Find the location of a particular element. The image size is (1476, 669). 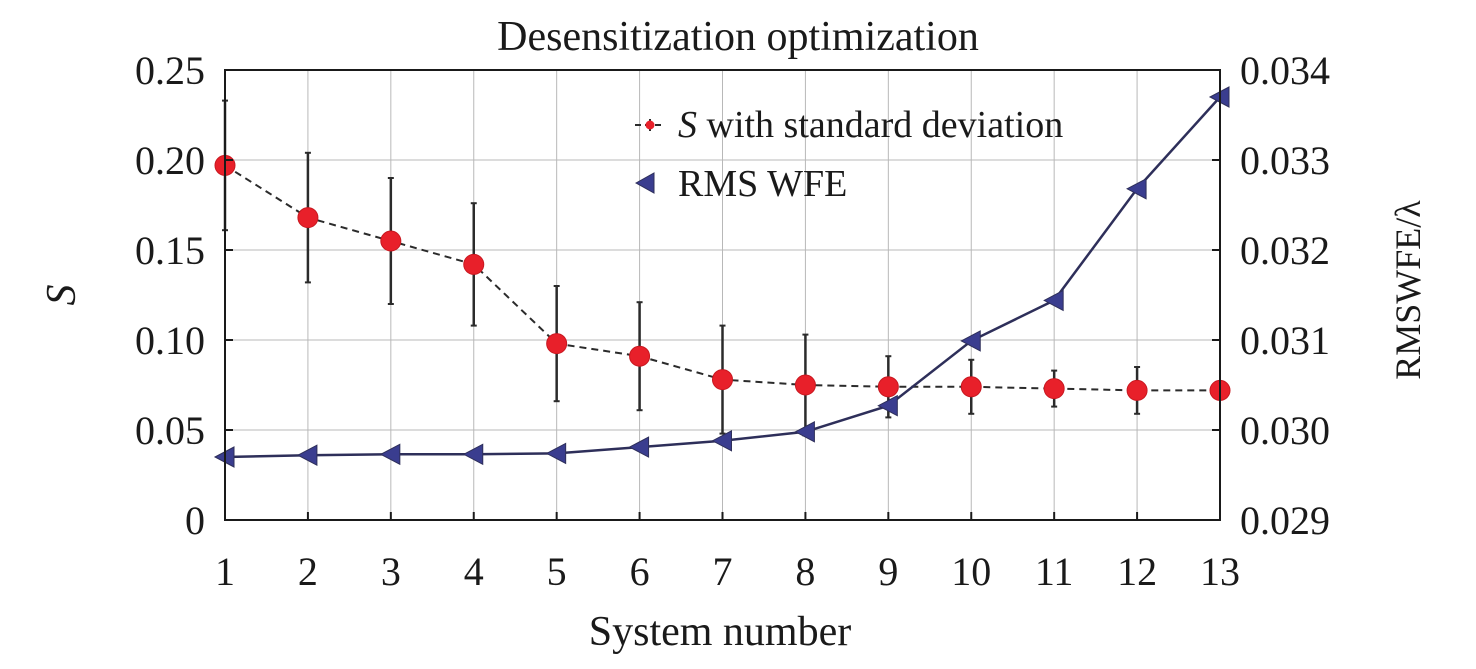

legend-s-text: S with standard deviation is located at coordinates (870, 125).